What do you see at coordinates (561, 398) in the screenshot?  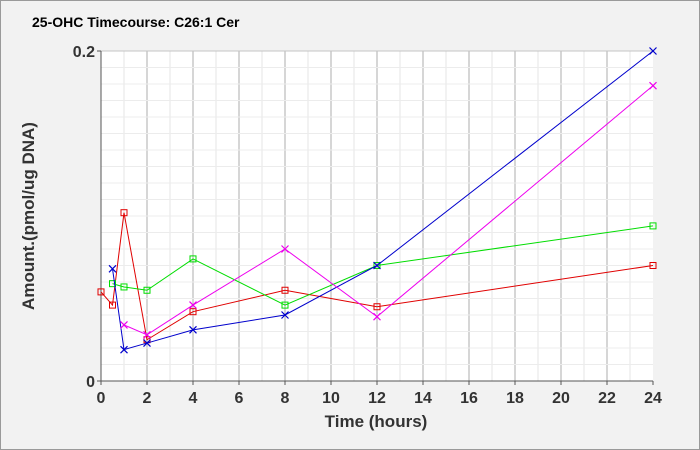 I see `x-tick-label: 20` at bounding box center [561, 398].